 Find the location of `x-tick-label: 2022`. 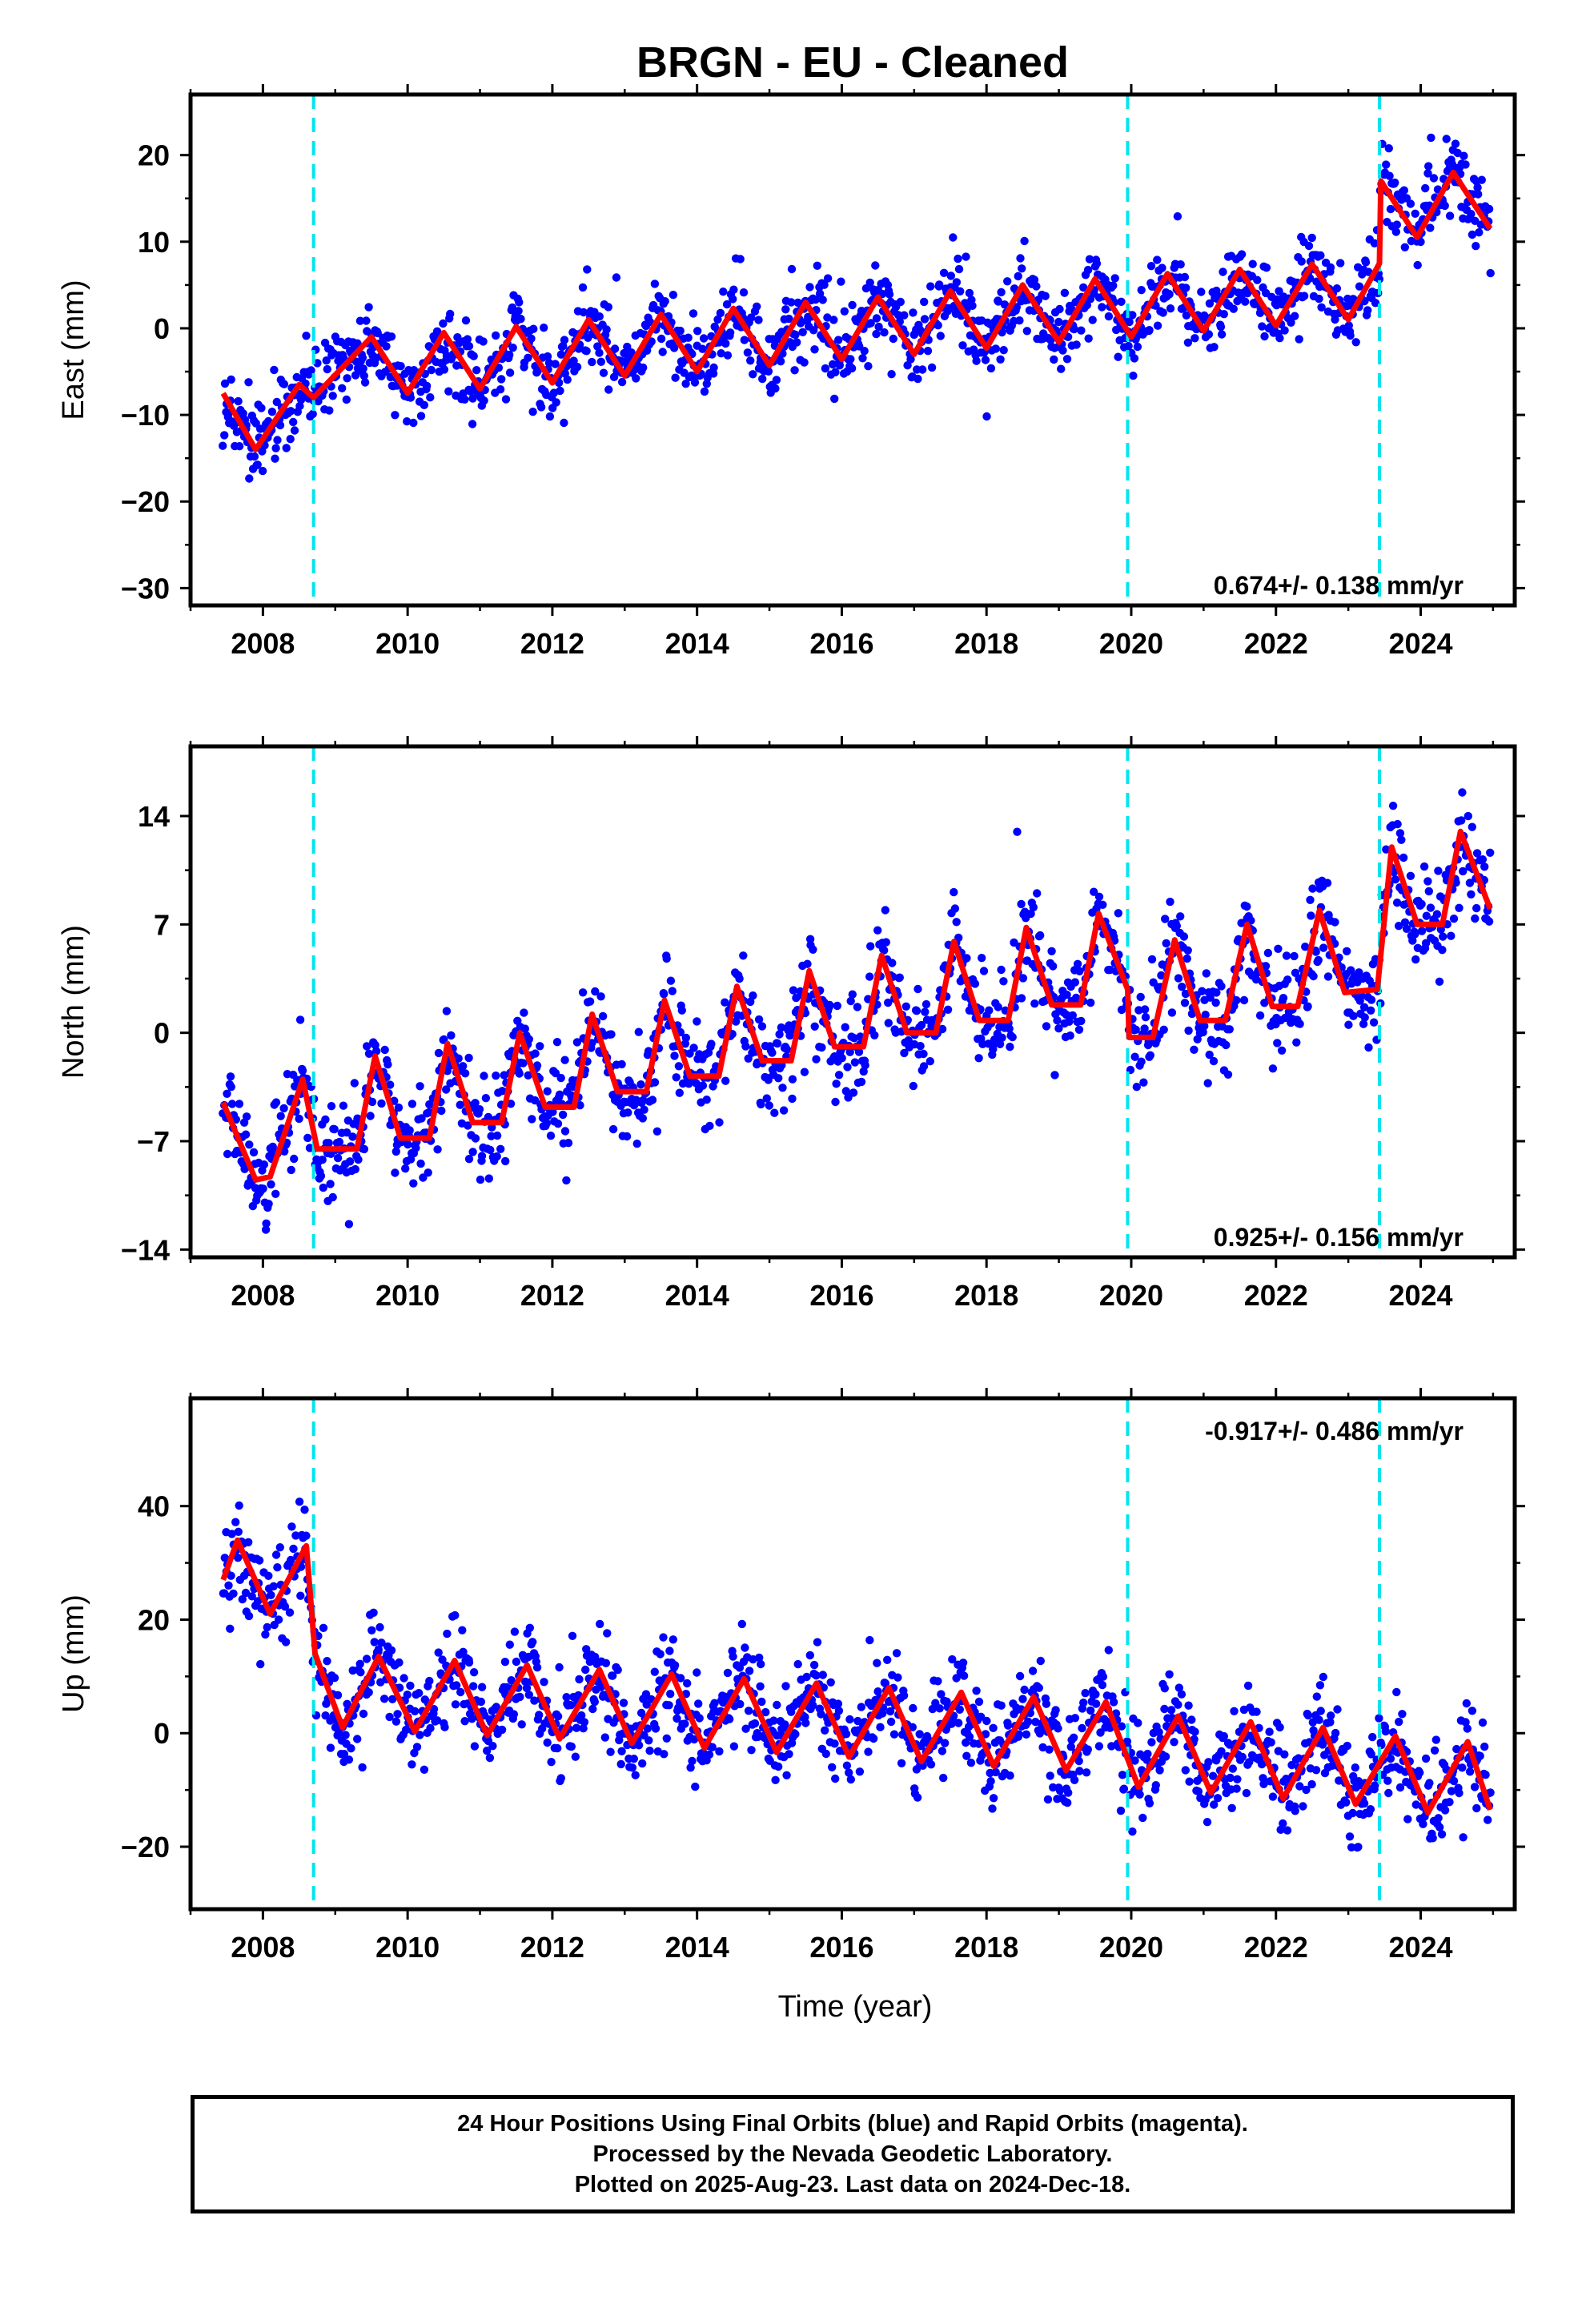

x-tick-label: 2022 is located at coordinates (1276, 1947).